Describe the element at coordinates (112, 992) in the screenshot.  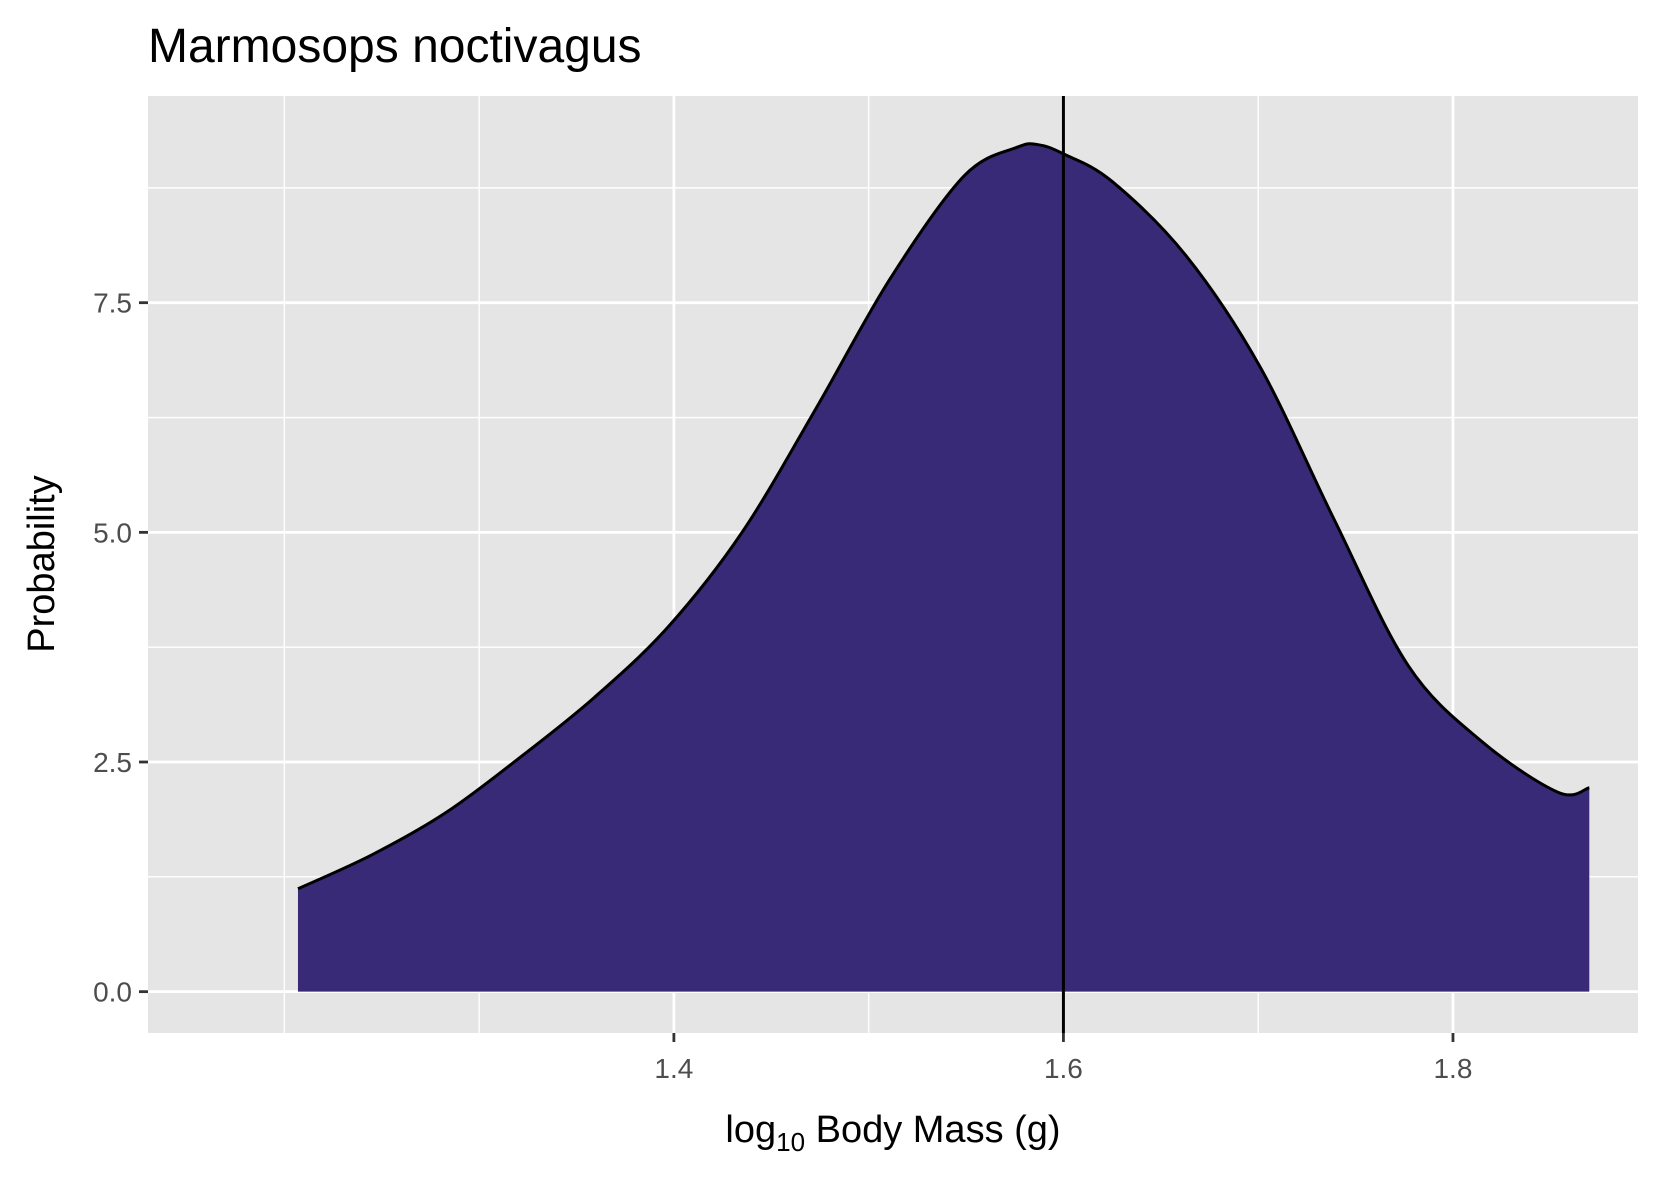
I see `y-tick-label: 0.0` at that location.